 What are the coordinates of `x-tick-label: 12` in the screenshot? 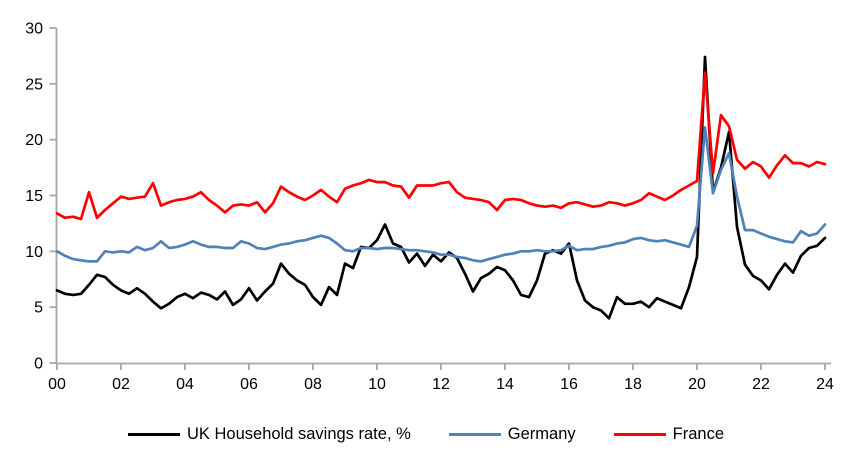 It's located at (441, 384).